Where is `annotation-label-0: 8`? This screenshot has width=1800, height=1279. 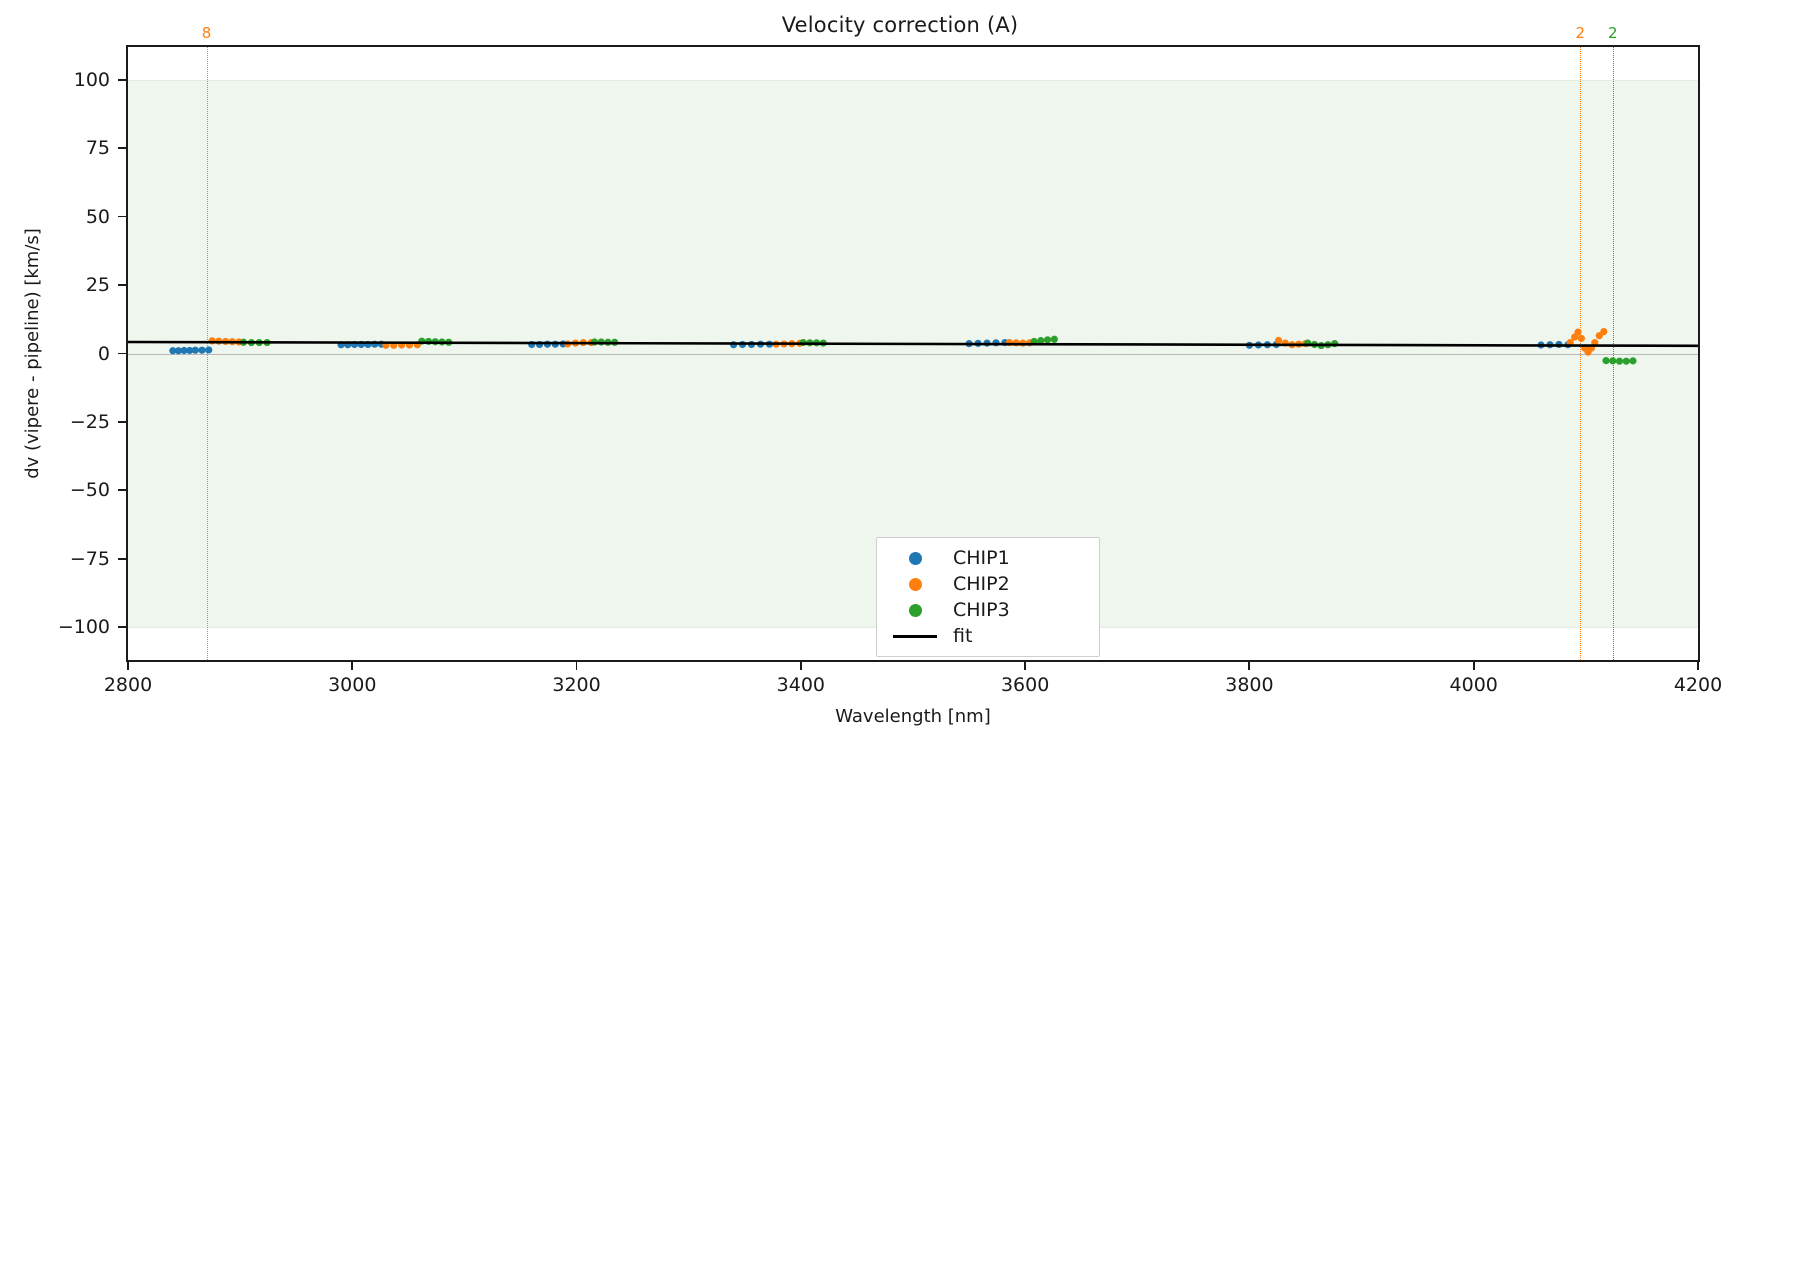 annotation-label-0: 8 is located at coordinates (206, 33).